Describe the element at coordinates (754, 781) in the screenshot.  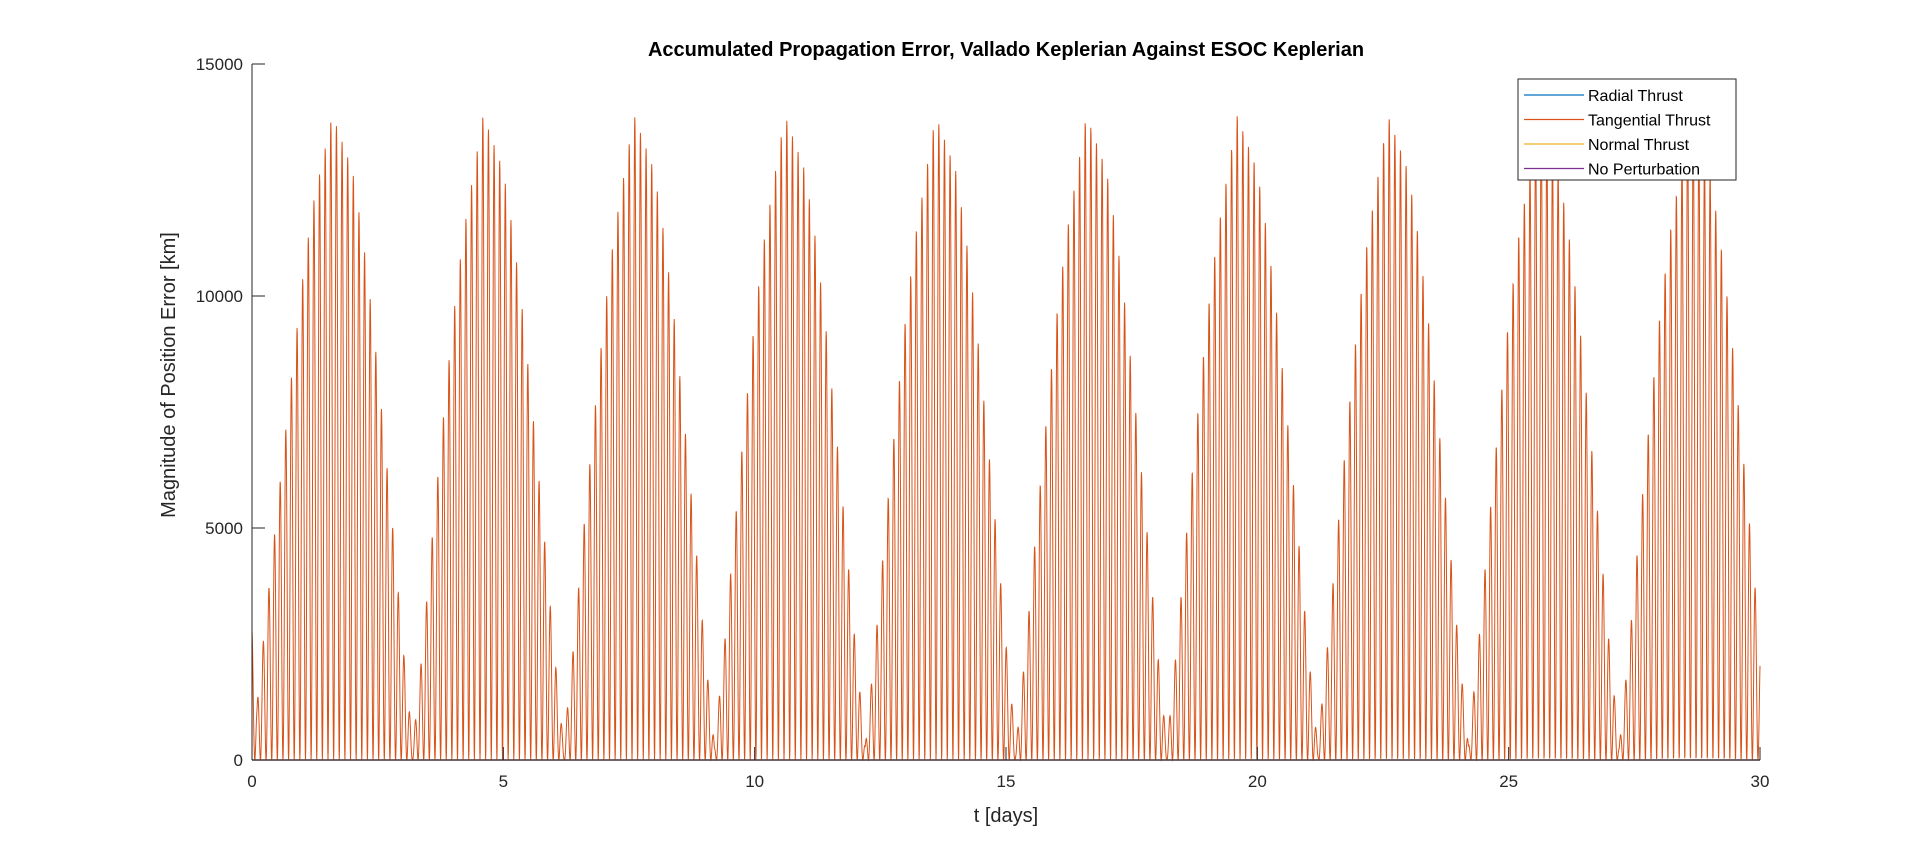
I see `x-tick-label: 10` at that location.